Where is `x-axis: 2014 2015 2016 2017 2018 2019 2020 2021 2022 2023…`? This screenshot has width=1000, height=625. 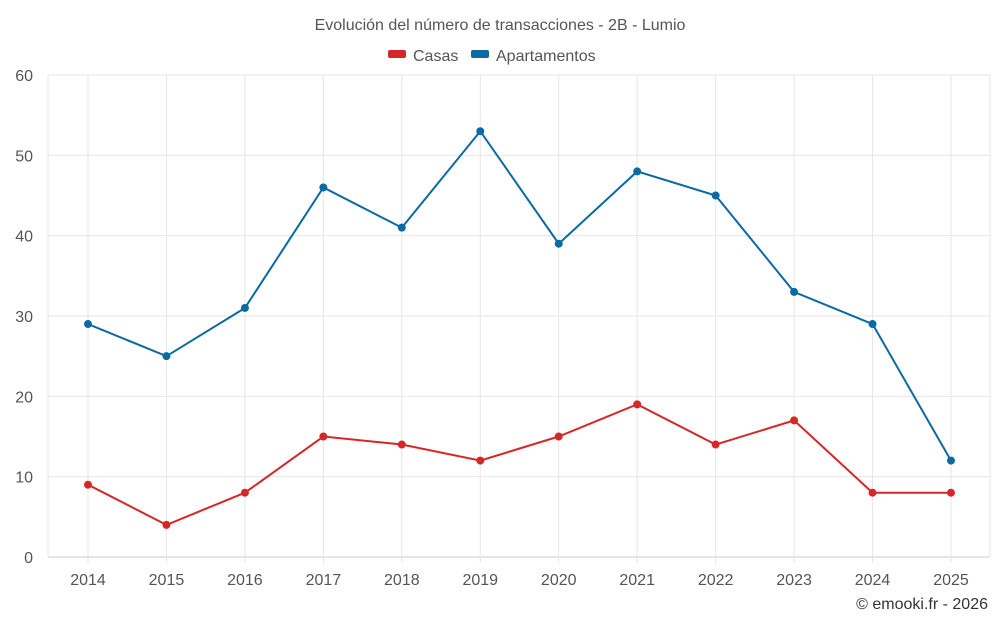
x-axis: 2014 2015 2016 2017 2018 2019 2020 2021 2022 2023… is located at coordinates (519, 580).